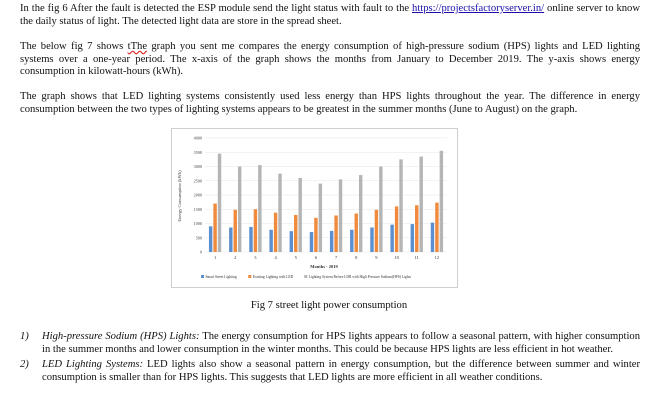  I want to click on spellcheck-word: tThe, so click(137, 46).